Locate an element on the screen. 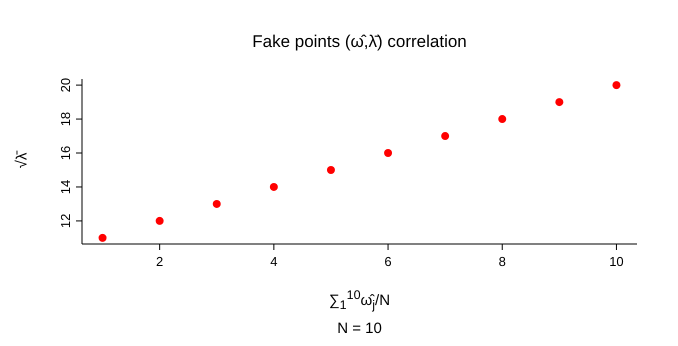  y-axis-title: √λ̄ is located at coordinates (21, 160).